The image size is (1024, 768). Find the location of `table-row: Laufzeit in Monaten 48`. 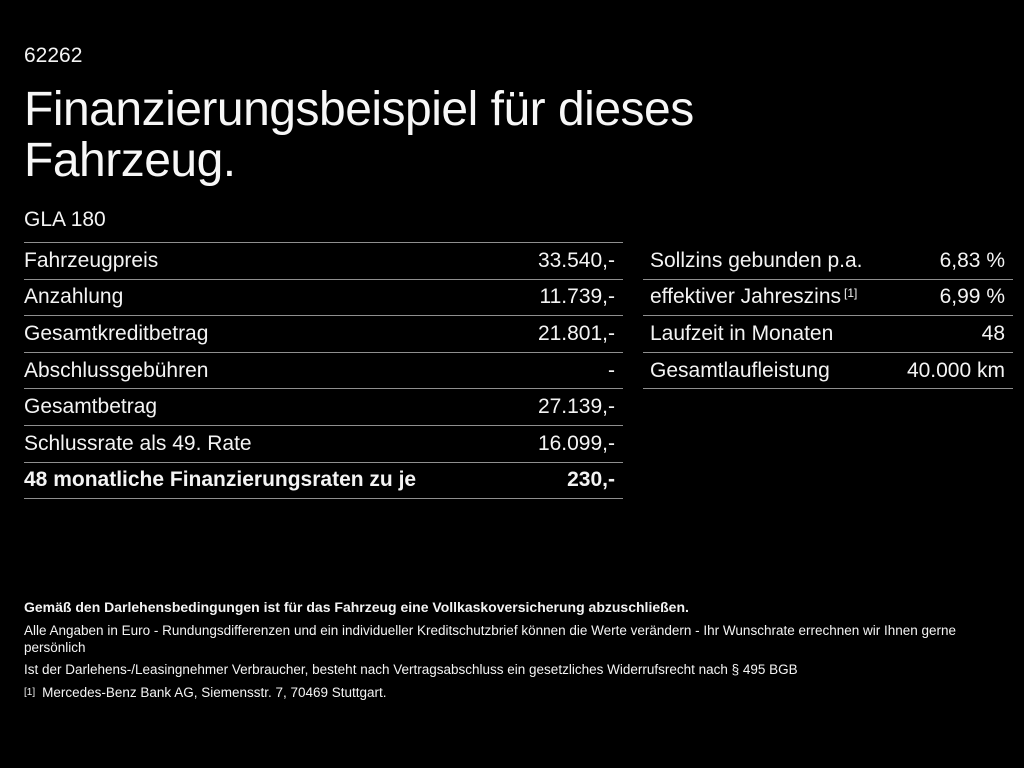

table-row: Laufzeit in Monaten 48 is located at coordinates (828, 334).